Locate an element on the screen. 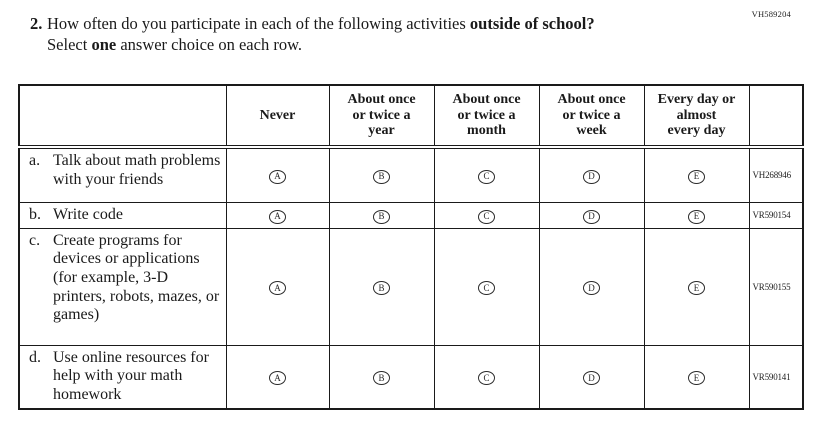  question-number: 2. is located at coordinates (36, 23).